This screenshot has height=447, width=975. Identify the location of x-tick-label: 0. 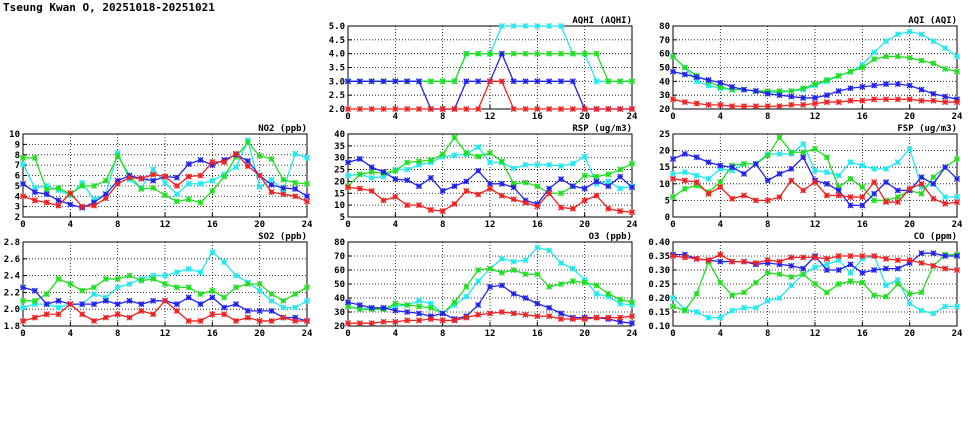
(672, 225).